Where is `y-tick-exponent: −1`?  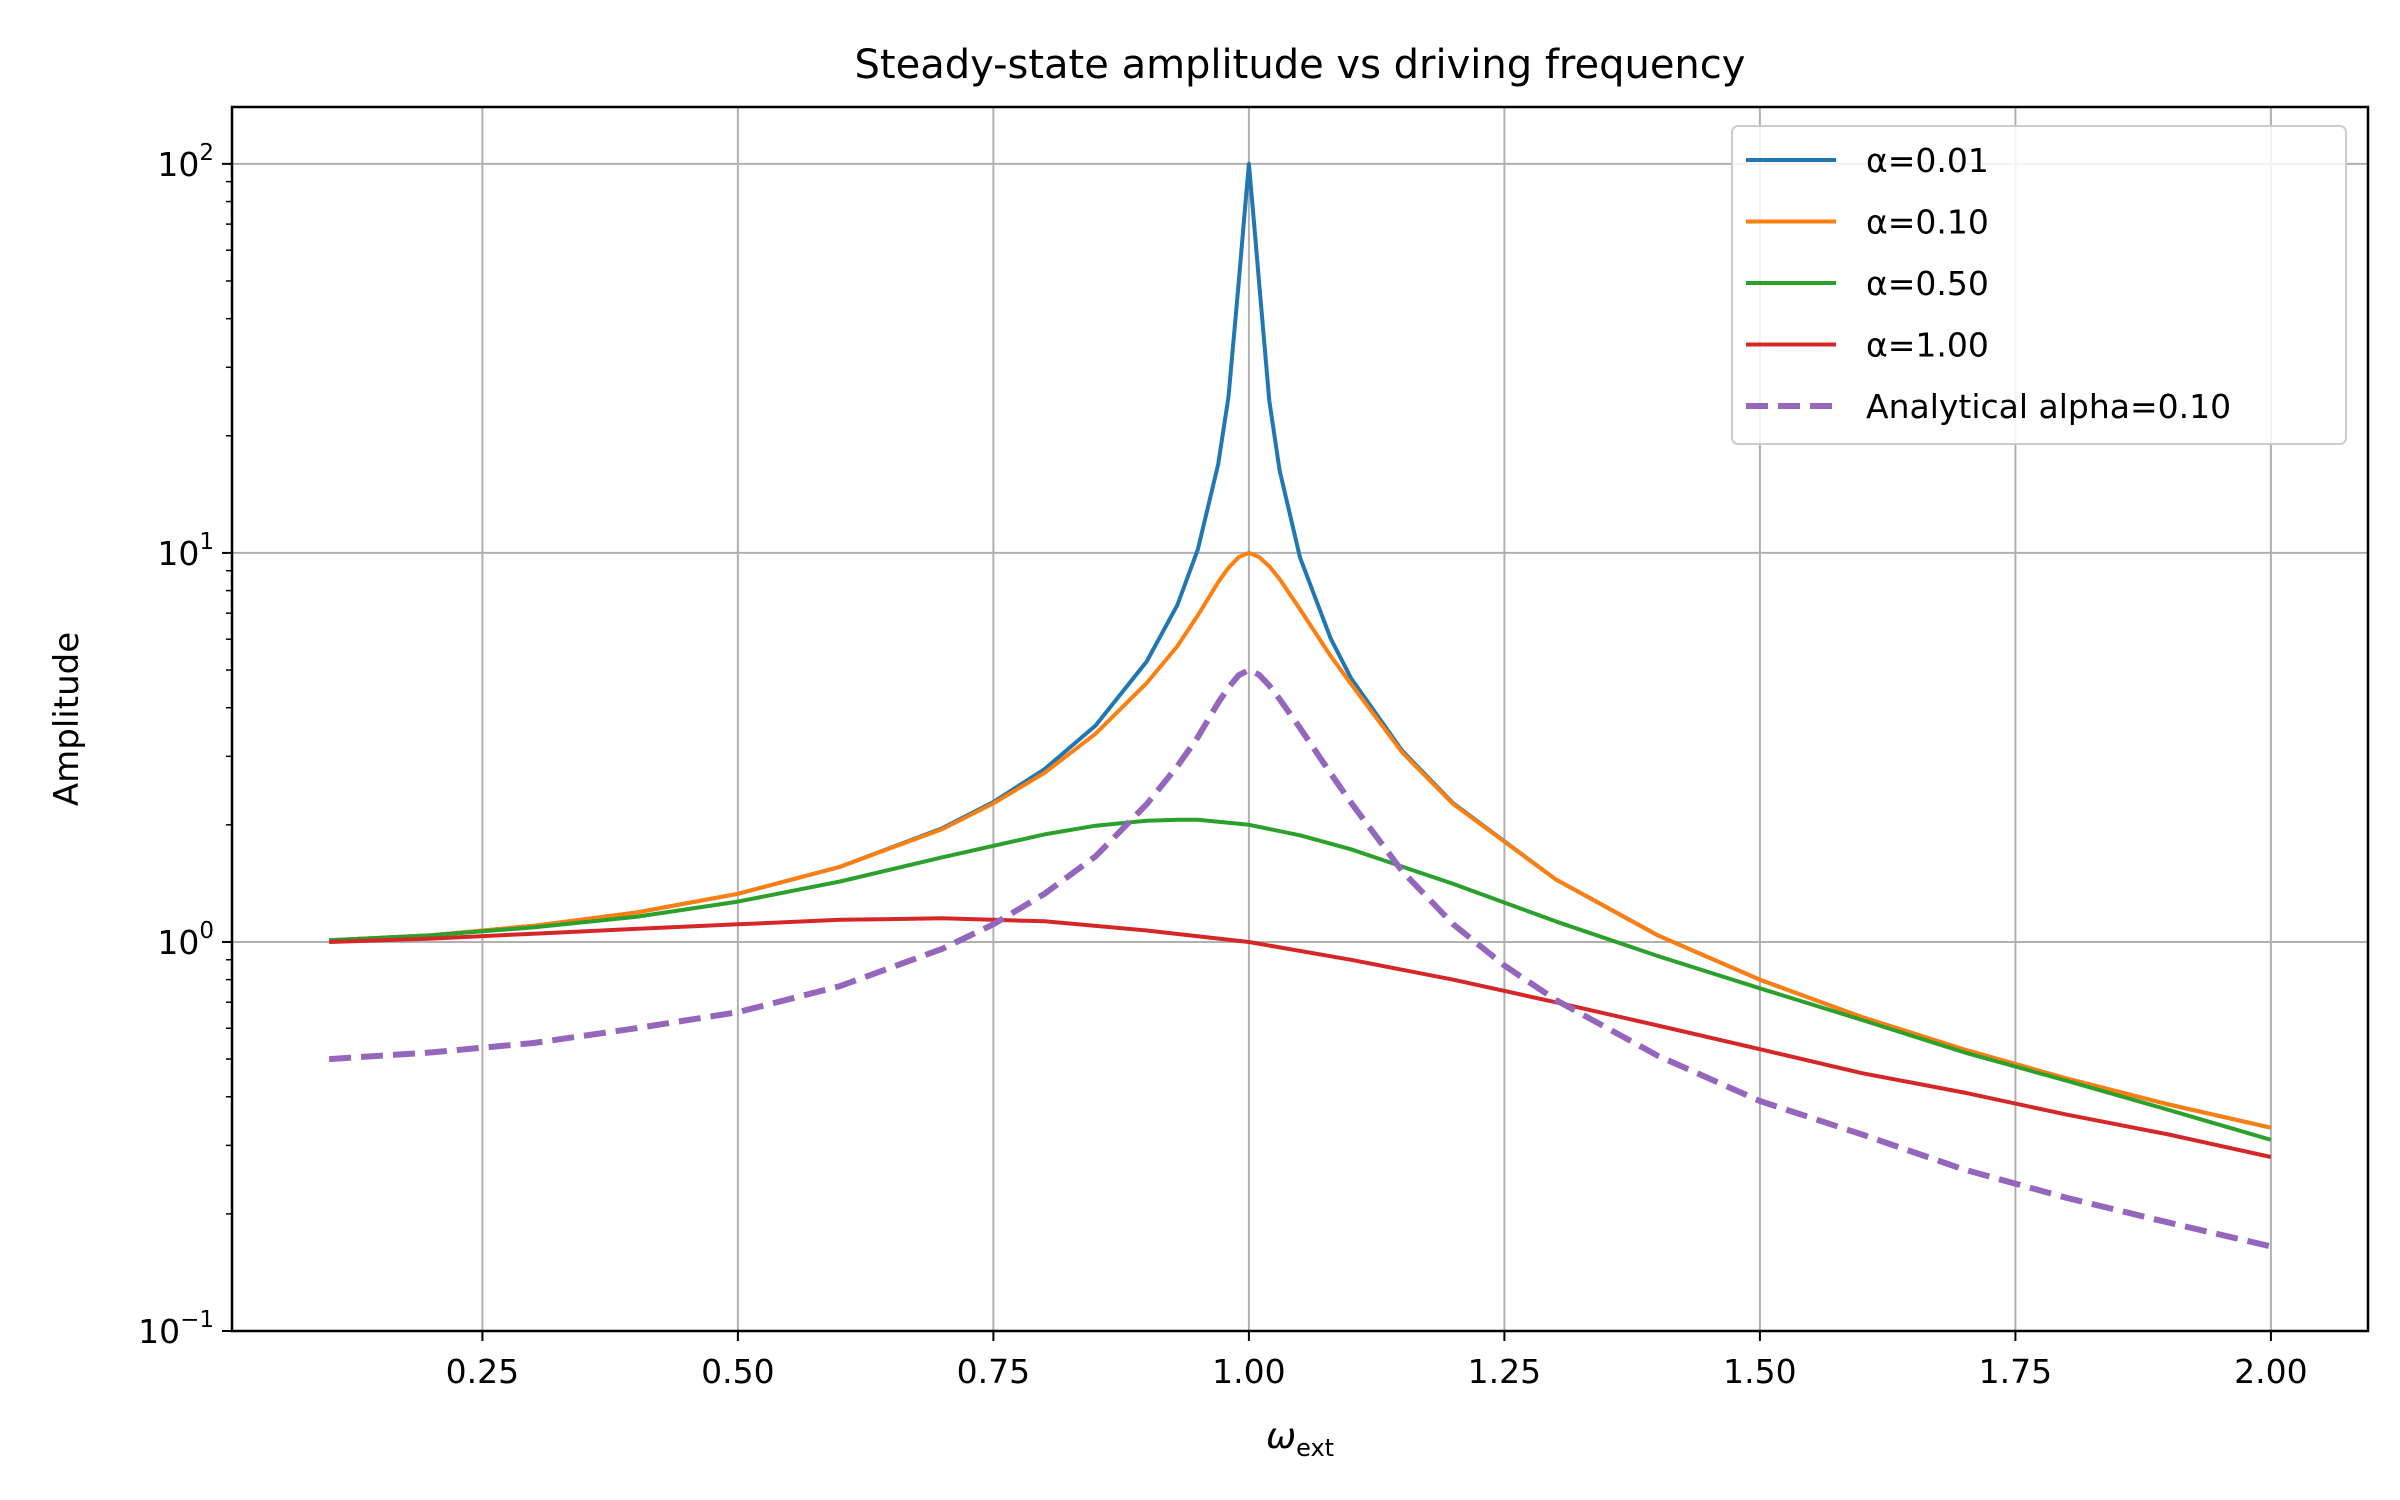 y-tick-exponent: −1 is located at coordinates (197, 1320).